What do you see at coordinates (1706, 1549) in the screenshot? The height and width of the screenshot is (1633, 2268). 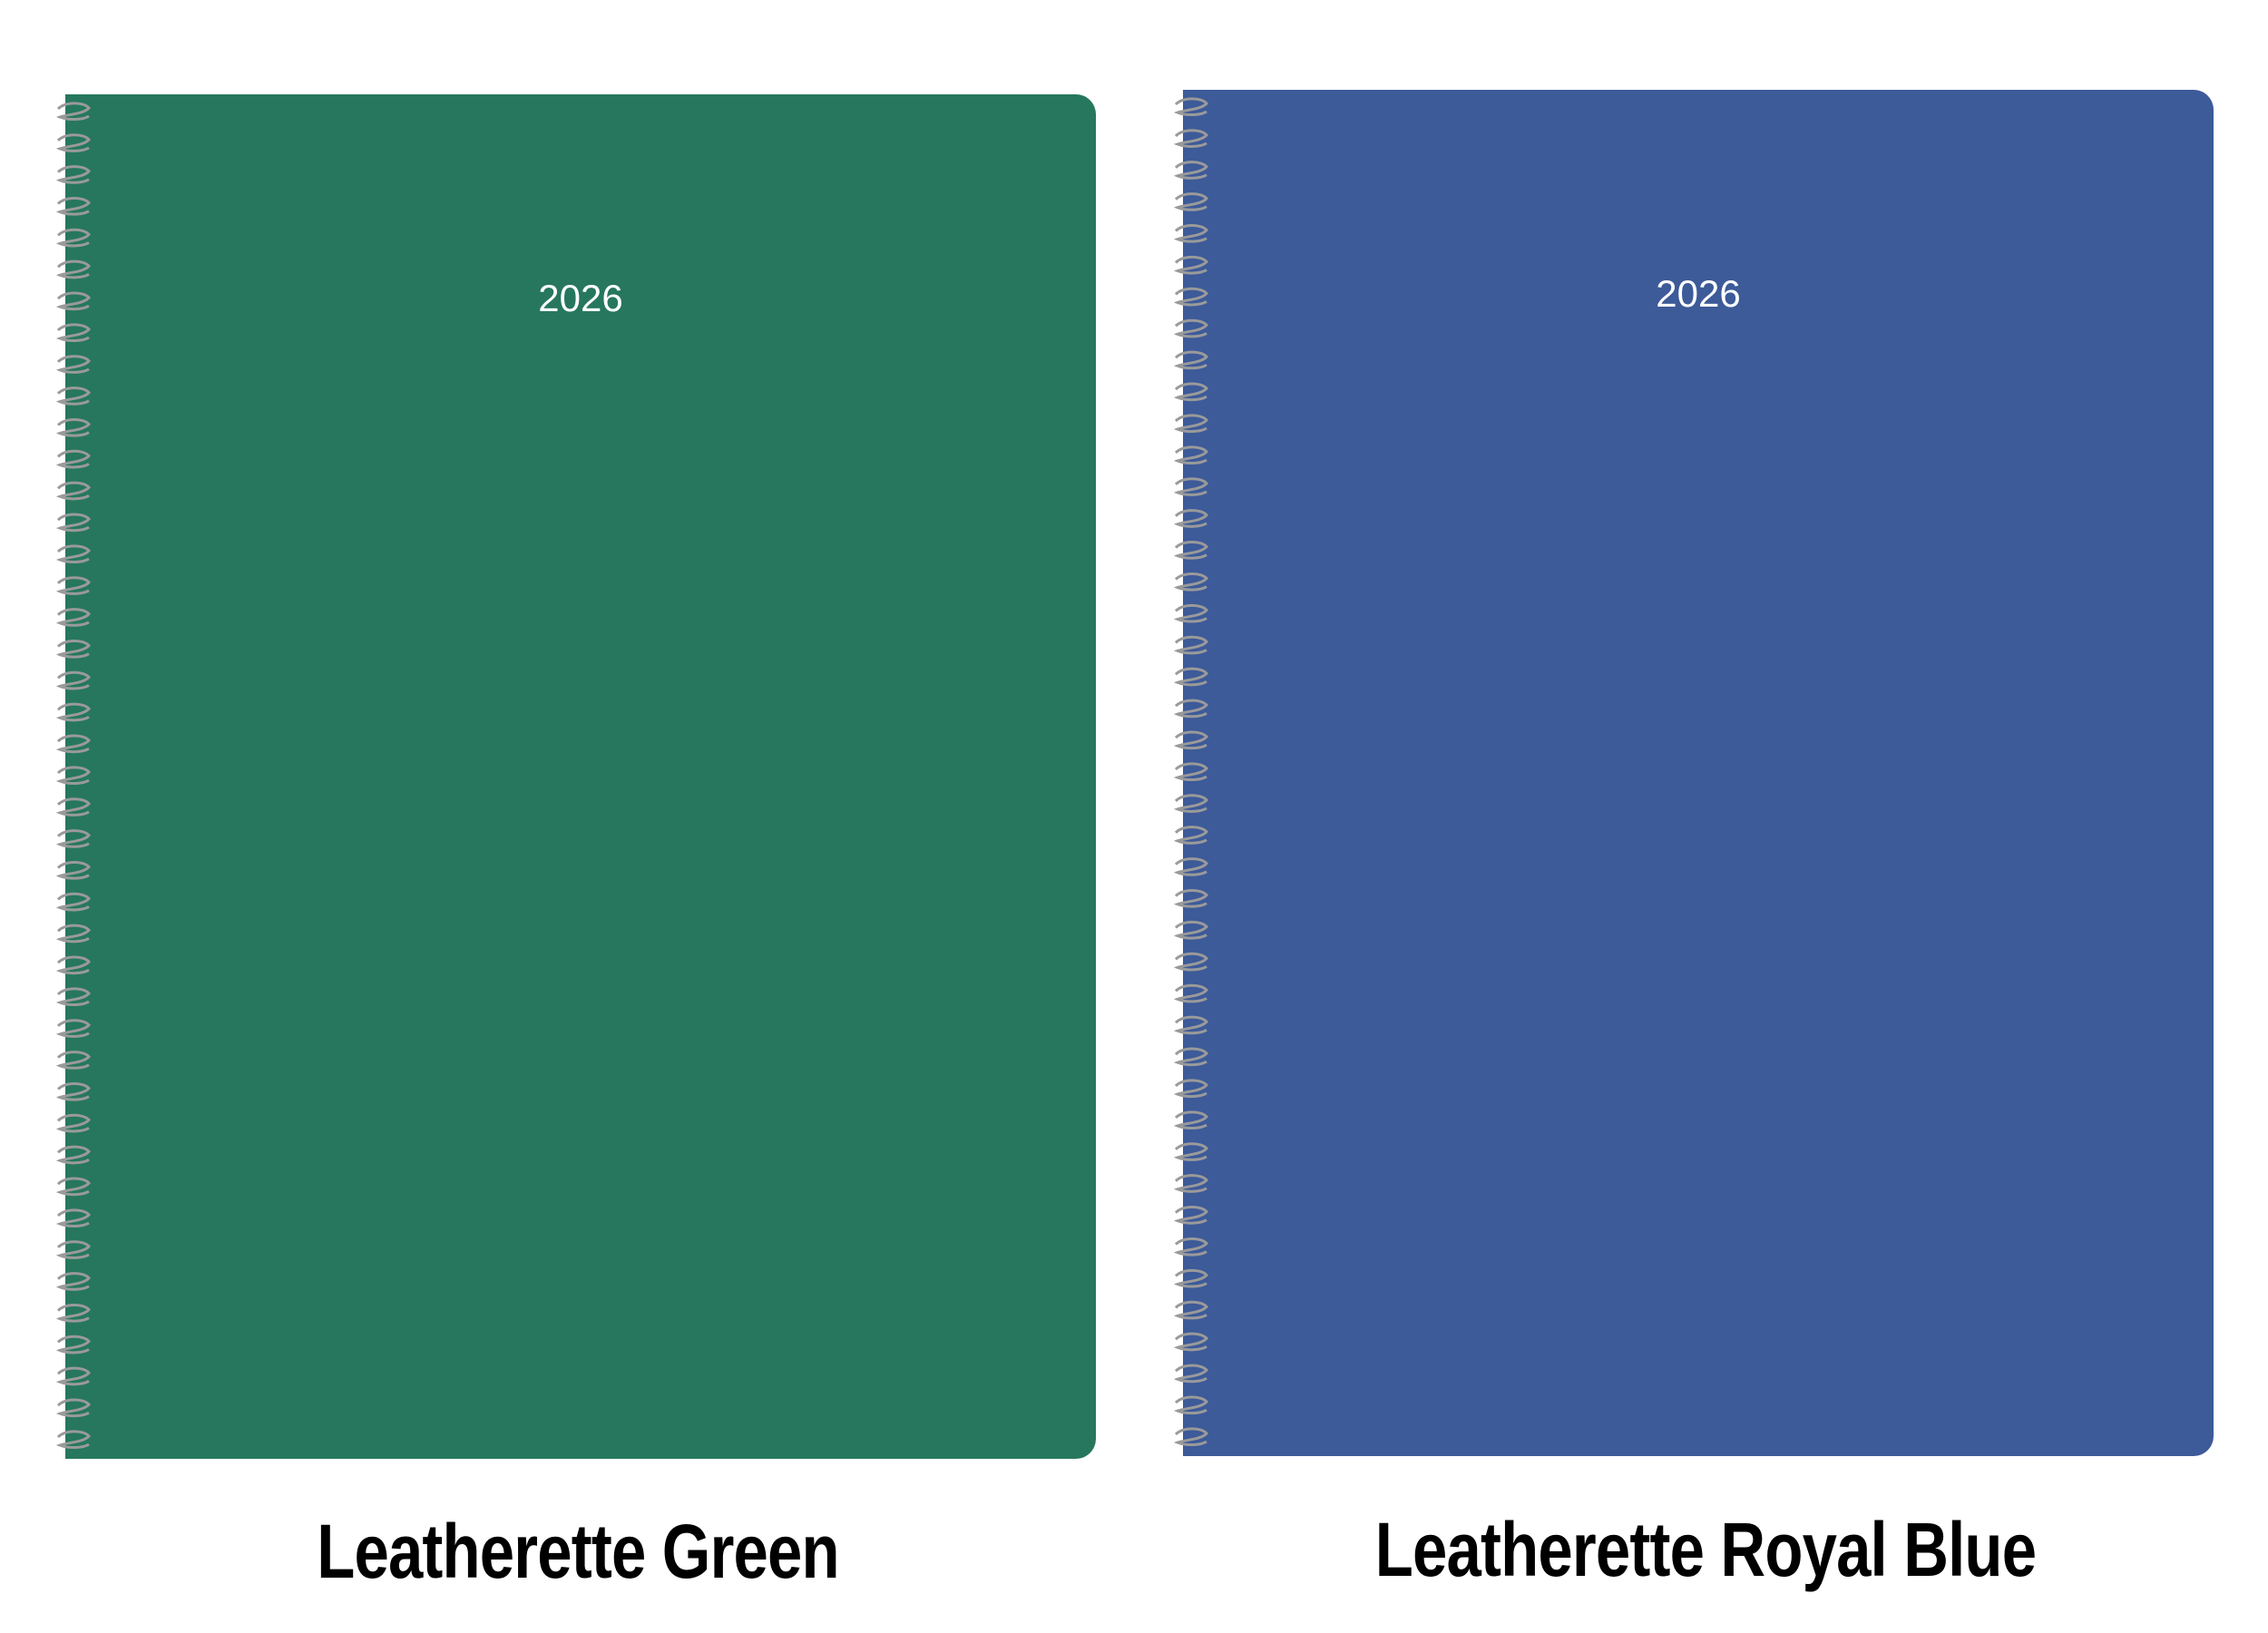 I see `cover-label: Leatherette Royal Blue` at bounding box center [1706, 1549].